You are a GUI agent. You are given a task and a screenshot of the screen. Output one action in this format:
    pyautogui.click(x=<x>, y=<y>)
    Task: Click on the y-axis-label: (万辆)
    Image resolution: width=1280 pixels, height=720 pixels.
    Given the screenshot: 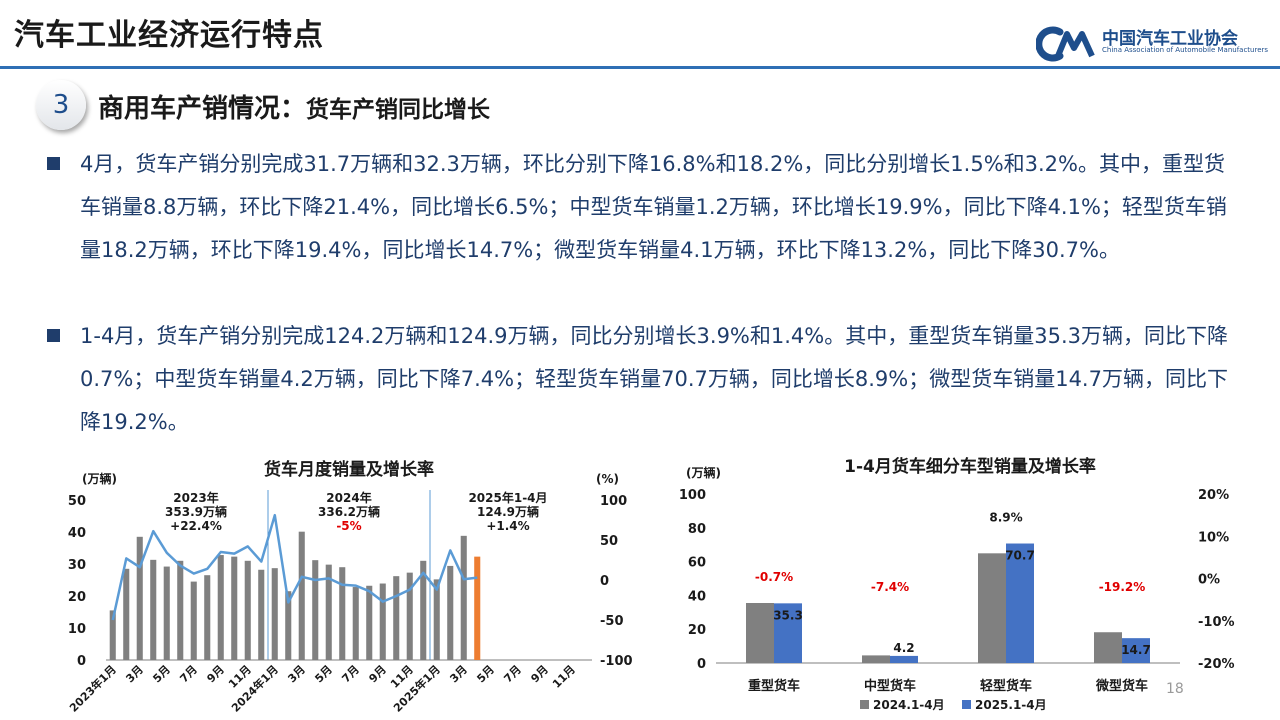 What is the action you would take?
    pyautogui.click(x=703, y=472)
    